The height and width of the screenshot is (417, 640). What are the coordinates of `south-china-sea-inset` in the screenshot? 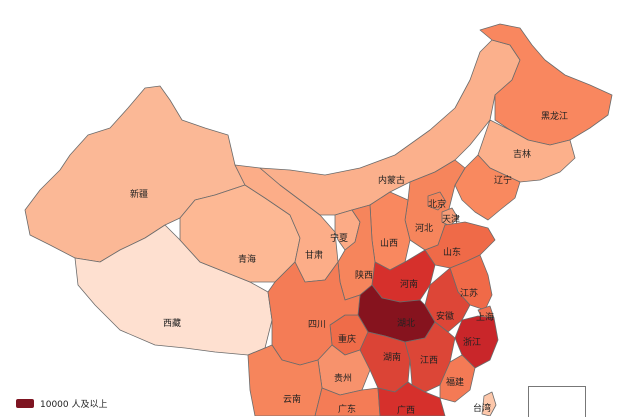 It's located at (557, 401).